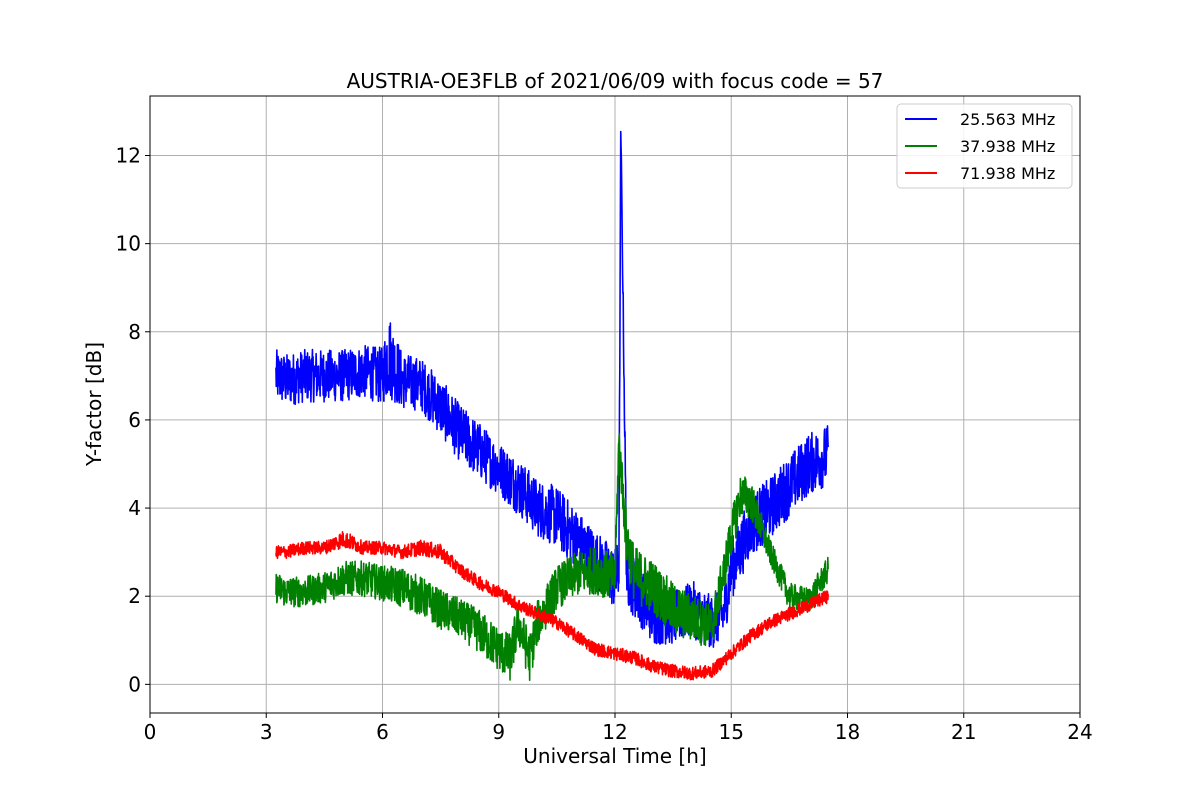 This screenshot has height=800, width=1200. What do you see at coordinates (382, 732) in the screenshot?
I see `x-tick-label: 6` at bounding box center [382, 732].